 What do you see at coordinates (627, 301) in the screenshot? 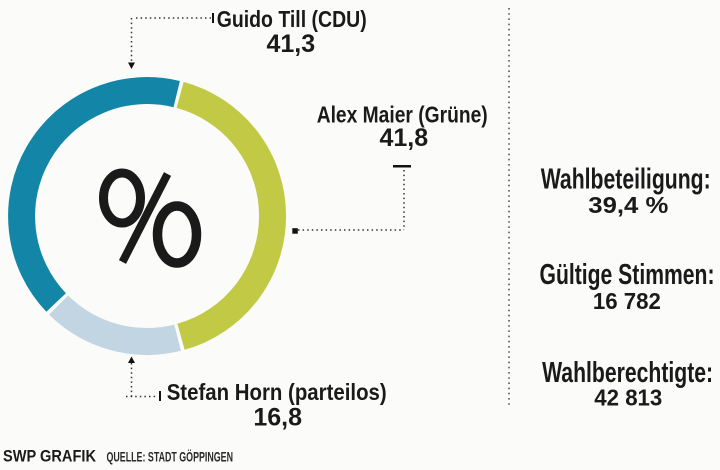
I see `svg-text: 16 782` at bounding box center [627, 301].